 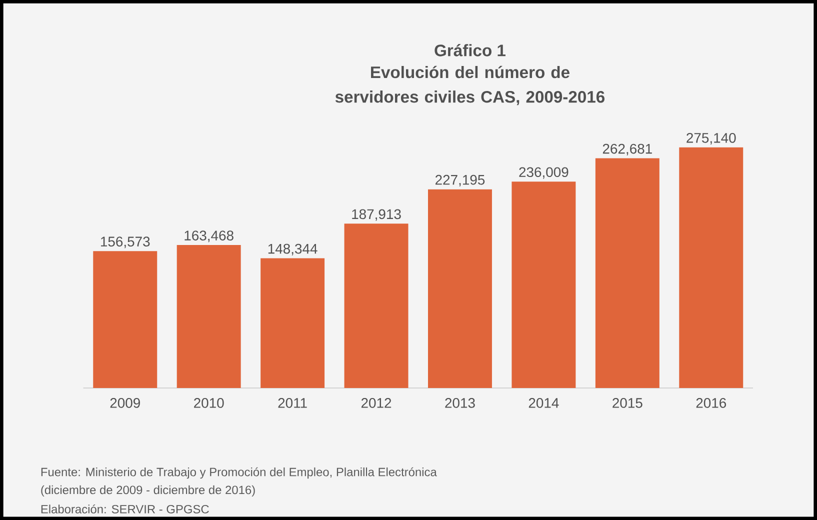 What do you see at coordinates (376, 403) in the screenshot?
I see `x-tick-label: 2012` at bounding box center [376, 403].